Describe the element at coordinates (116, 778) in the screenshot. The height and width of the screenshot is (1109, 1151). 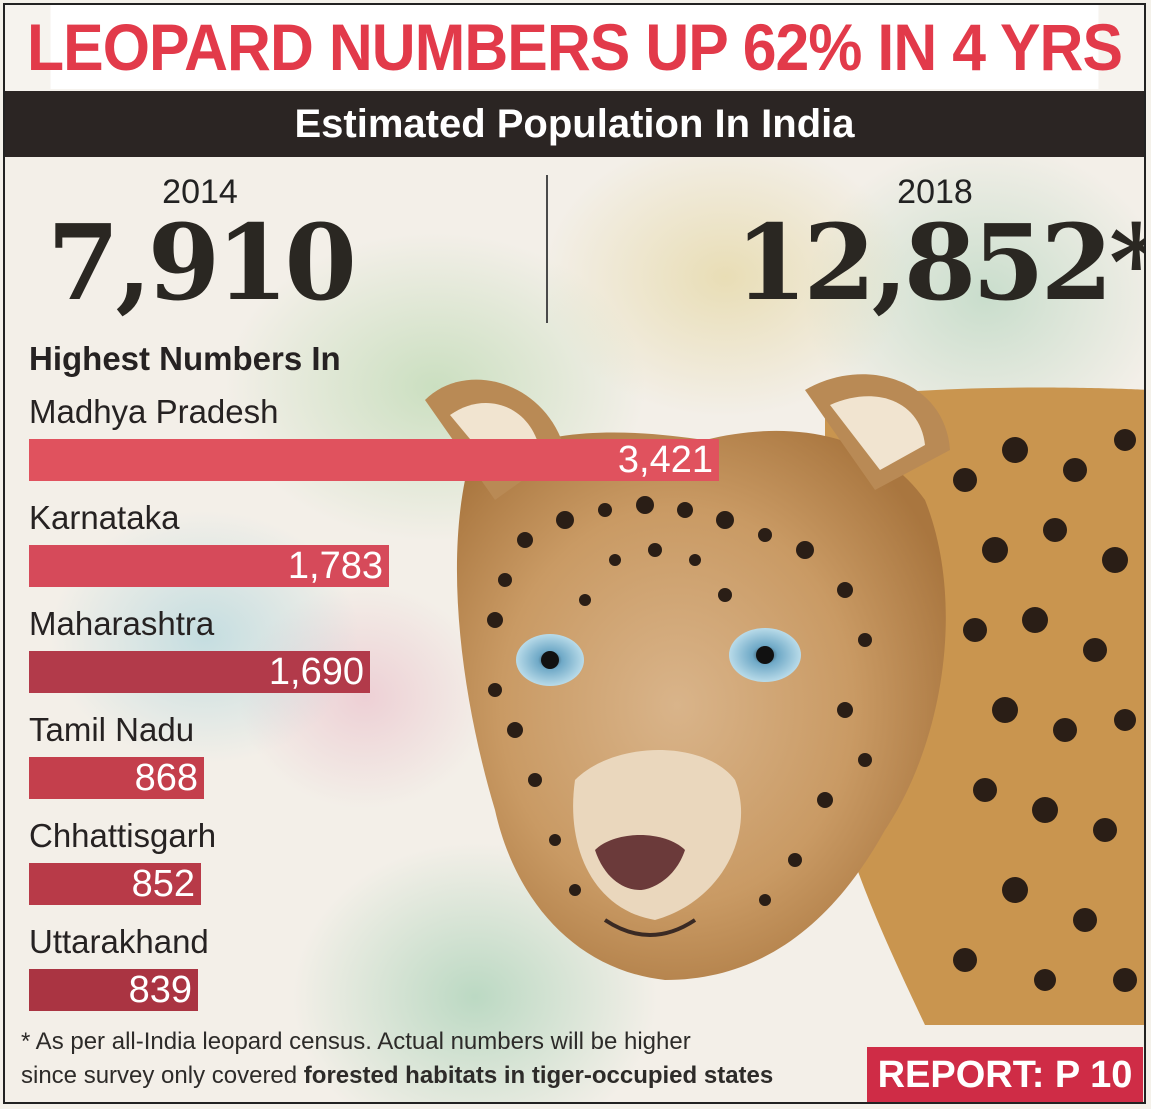
I see `bar-tamil-nadu: 868` at that location.